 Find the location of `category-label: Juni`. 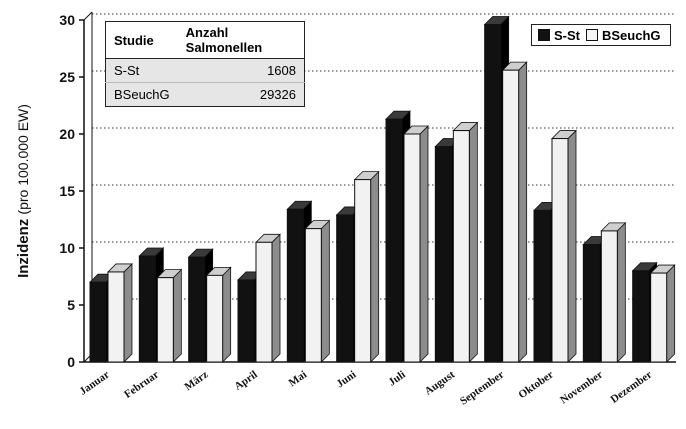

category-label: Juni is located at coordinates (346, 380).